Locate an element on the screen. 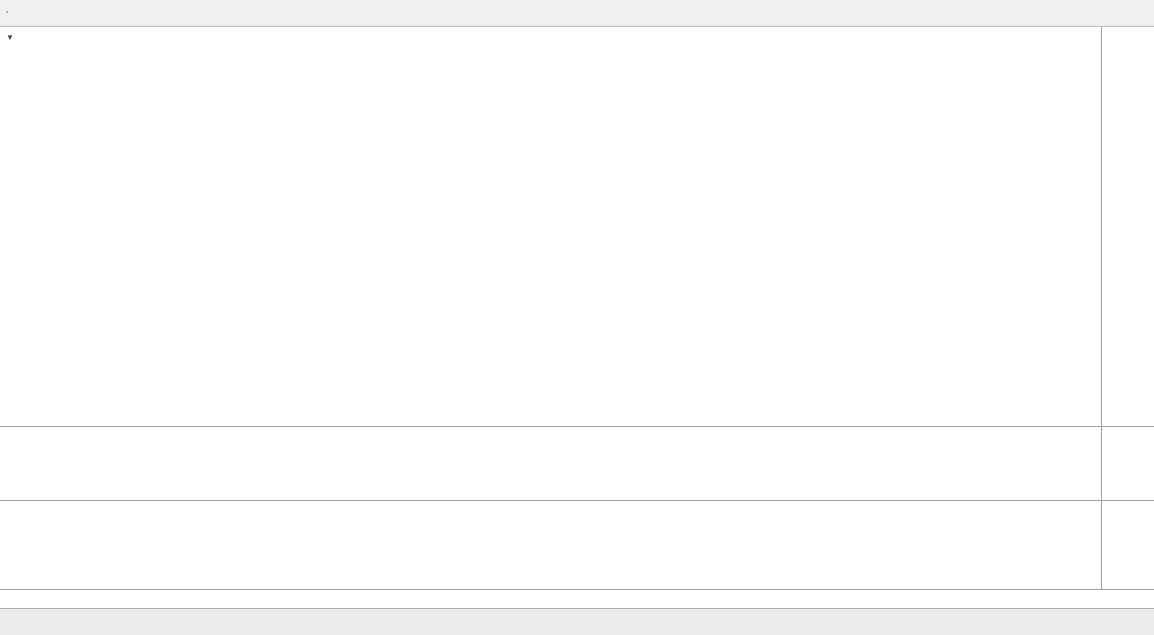  rsi-axis is located at coordinates (1127, 463).